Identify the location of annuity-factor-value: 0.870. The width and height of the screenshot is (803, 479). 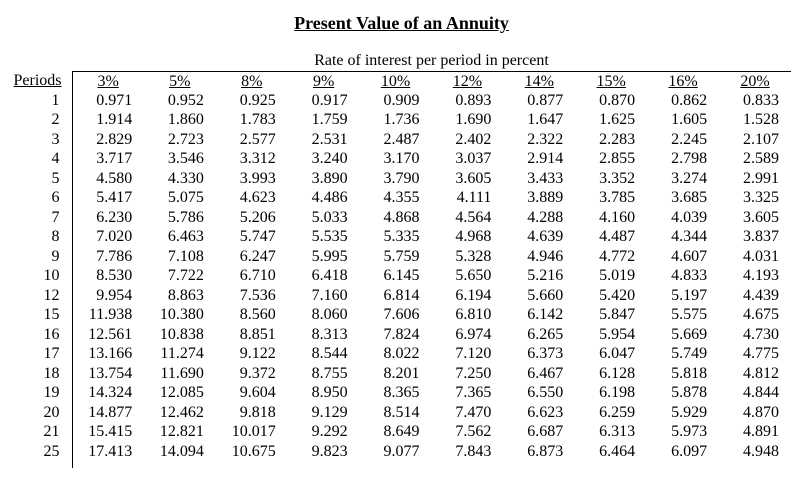
(617, 100).